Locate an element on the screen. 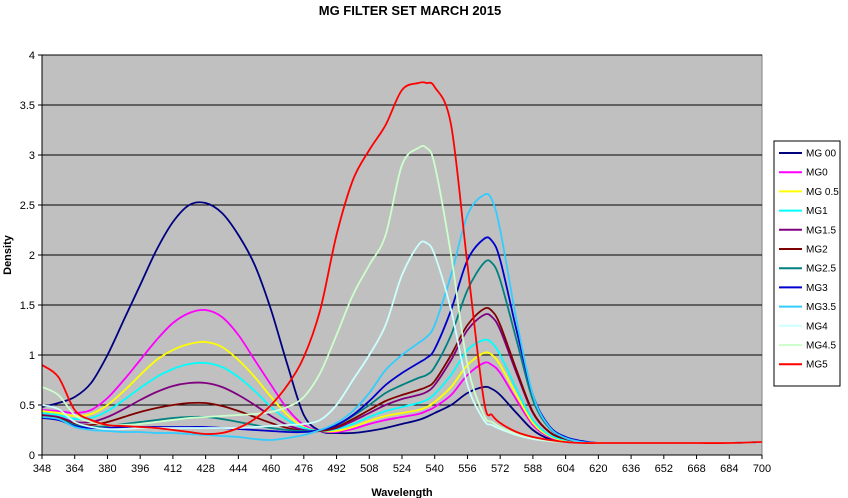 The image size is (848, 498). chart-title: MG FILTER SET MARCH 2015 is located at coordinates (410, 10).